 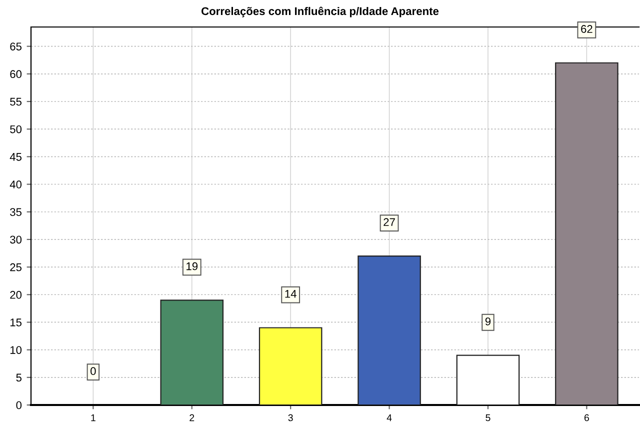 I want to click on x-tick-label: 4, so click(x=389, y=418).